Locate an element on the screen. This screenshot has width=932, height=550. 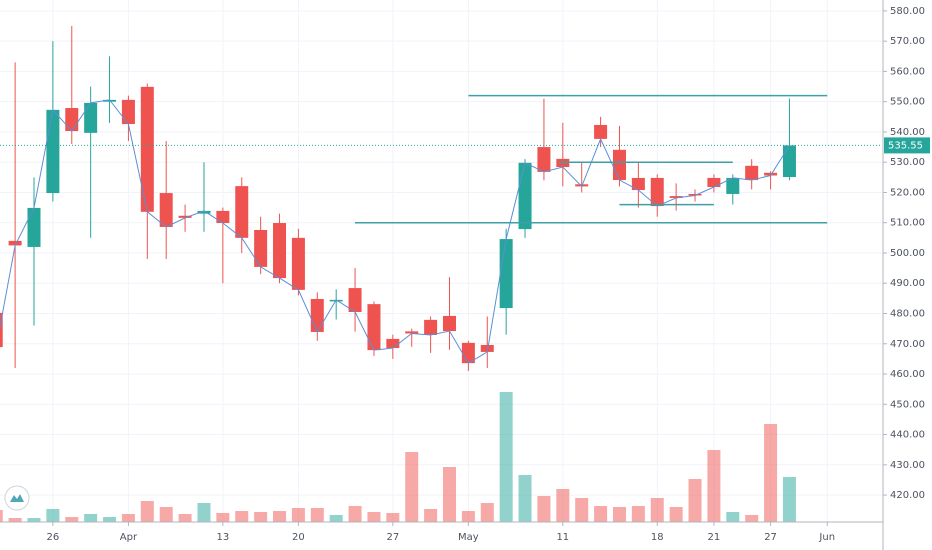
y-tick-label: 550.00 is located at coordinates (907, 102).